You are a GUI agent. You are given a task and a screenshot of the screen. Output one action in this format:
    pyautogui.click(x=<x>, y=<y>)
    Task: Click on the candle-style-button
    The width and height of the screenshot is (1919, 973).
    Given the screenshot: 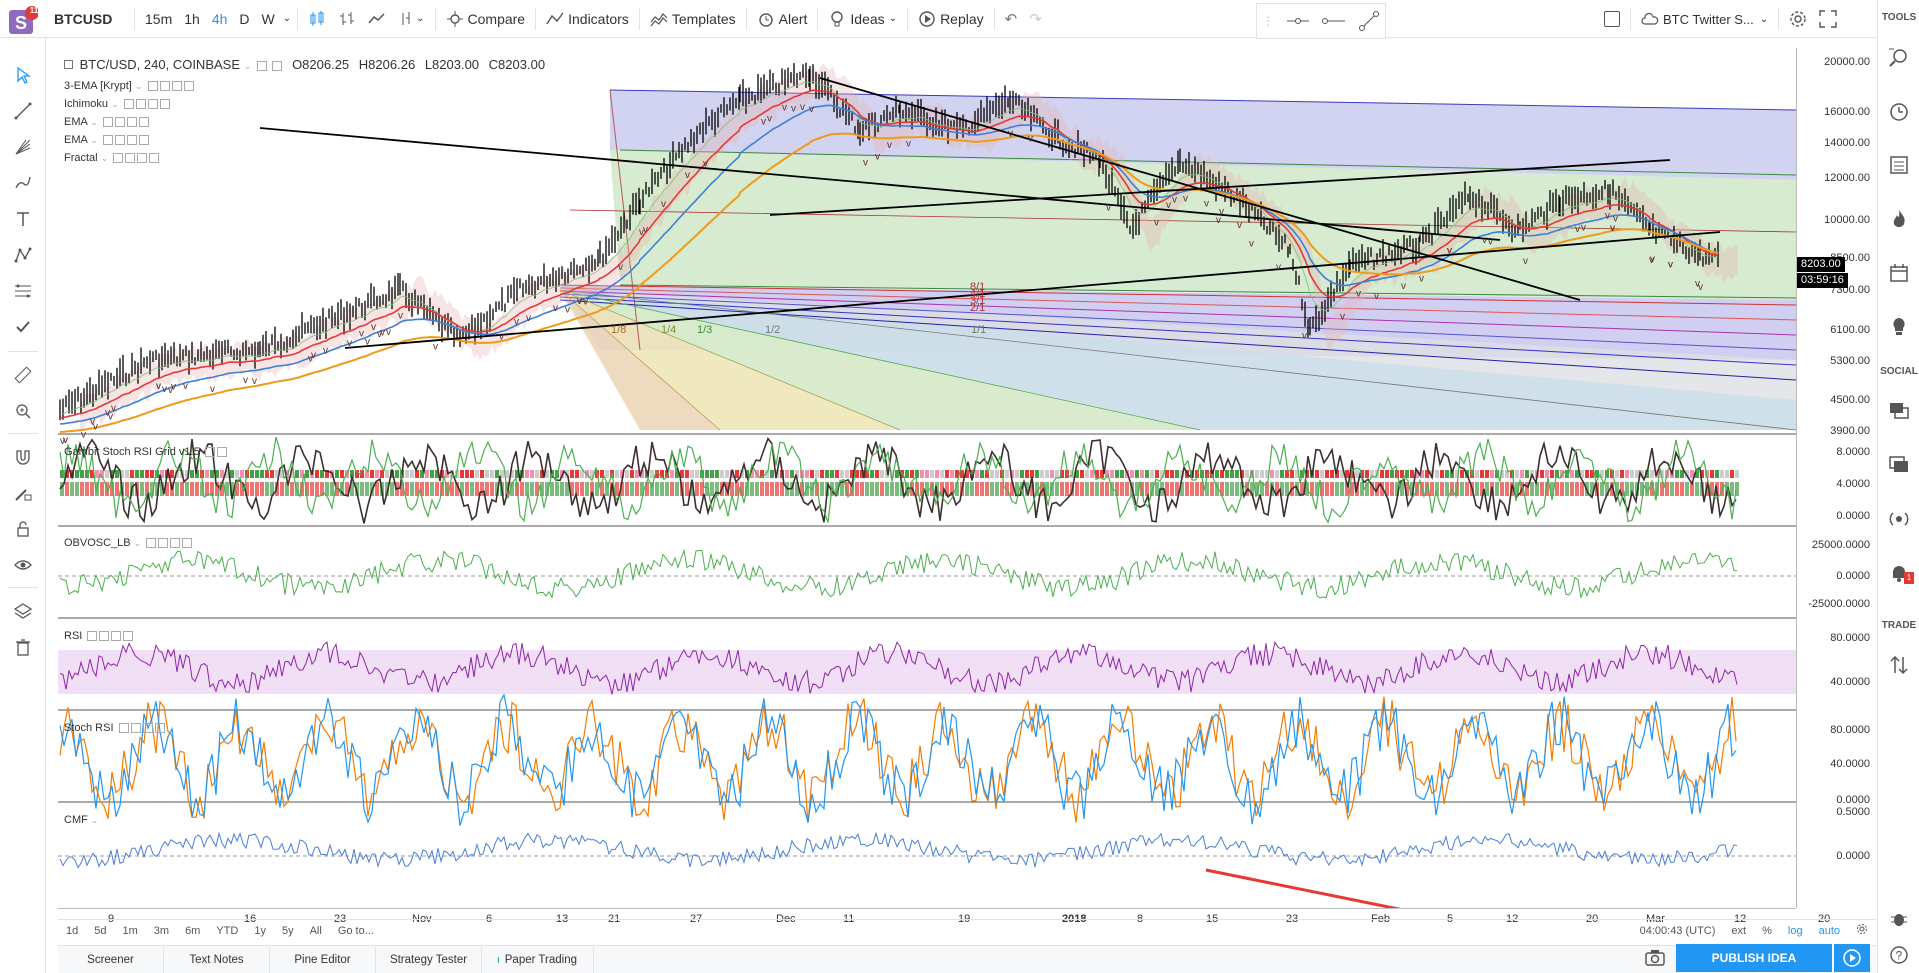 What is the action you would take?
    pyautogui.click(x=317, y=19)
    